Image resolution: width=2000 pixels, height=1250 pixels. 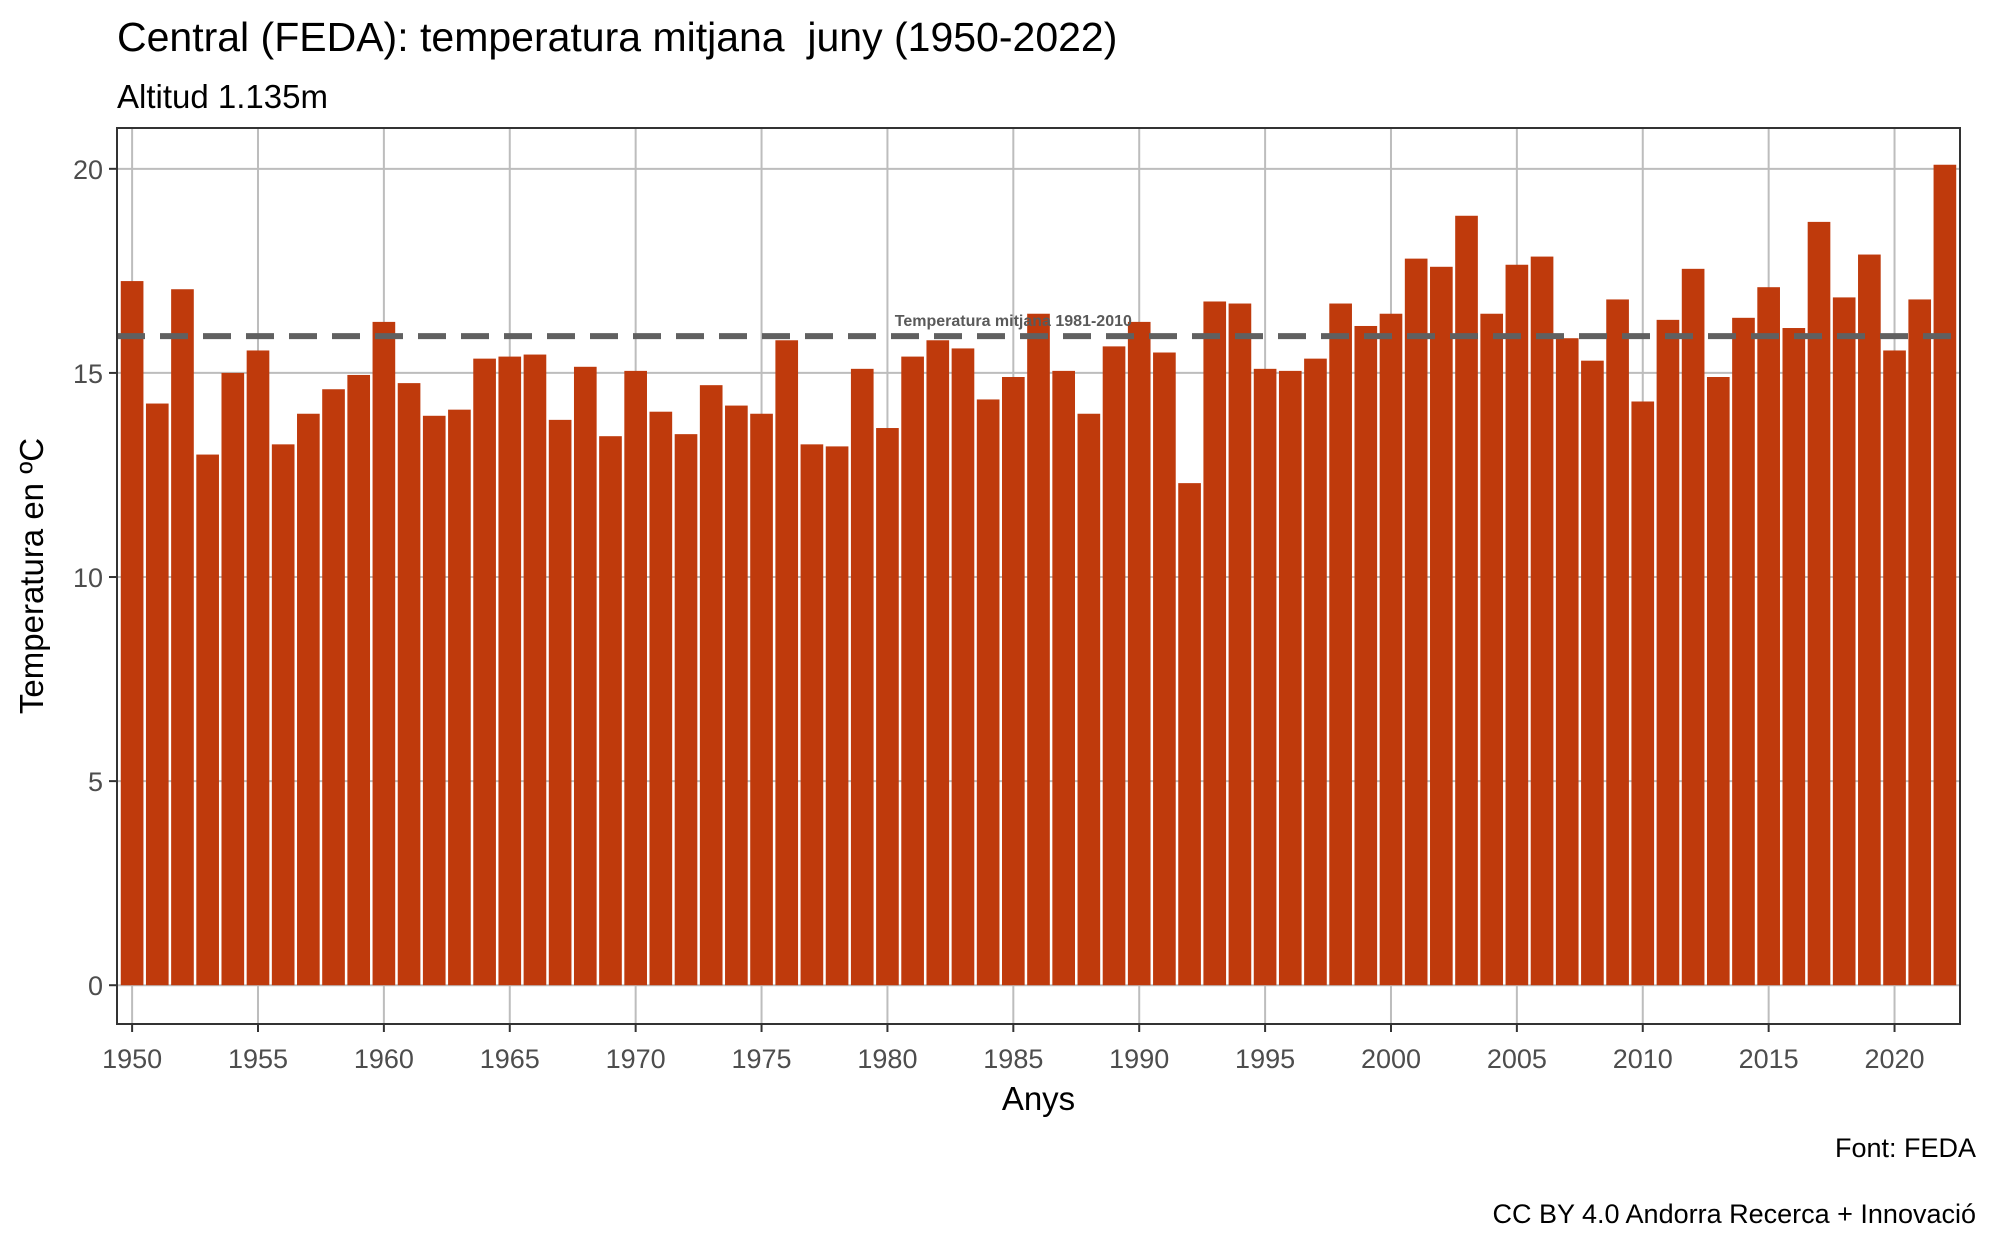 What do you see at coordinates (384, 1059) in the screenshot?
I see `x-tick-label-1960: 1960` at bounding box center [384, 1059].